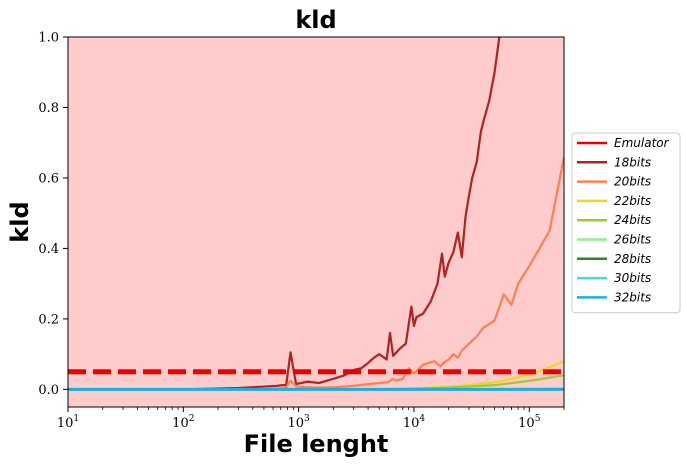 The image size is (683, 469). What do you see at coordinates (632, 220) in the screenshot?
I see `legend-label-24bits: 24bits` at bounding box center [632, 220].